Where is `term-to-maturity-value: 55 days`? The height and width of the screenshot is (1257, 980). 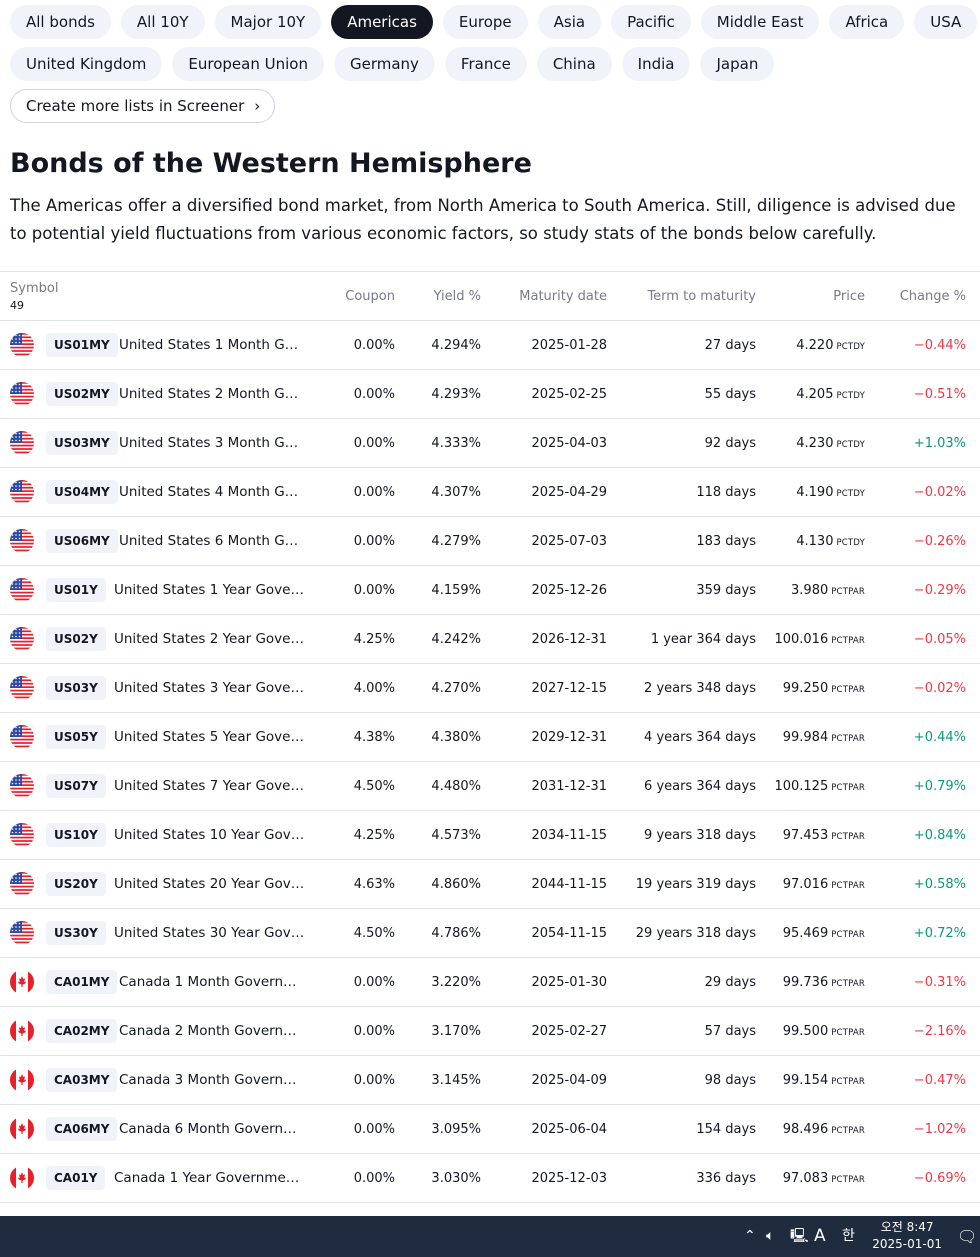
term-to-maturity-value: 55 days is located at coordinates (730, 394).